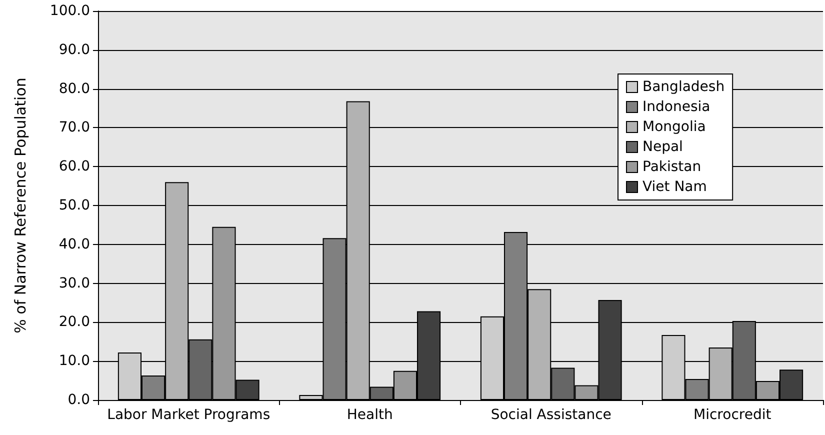 The image size is (825, 435). What do you see at coordinates (74, 50) in the screenshot?
I see `y-tick-label: 90.0` at bounding box center [74, 50].